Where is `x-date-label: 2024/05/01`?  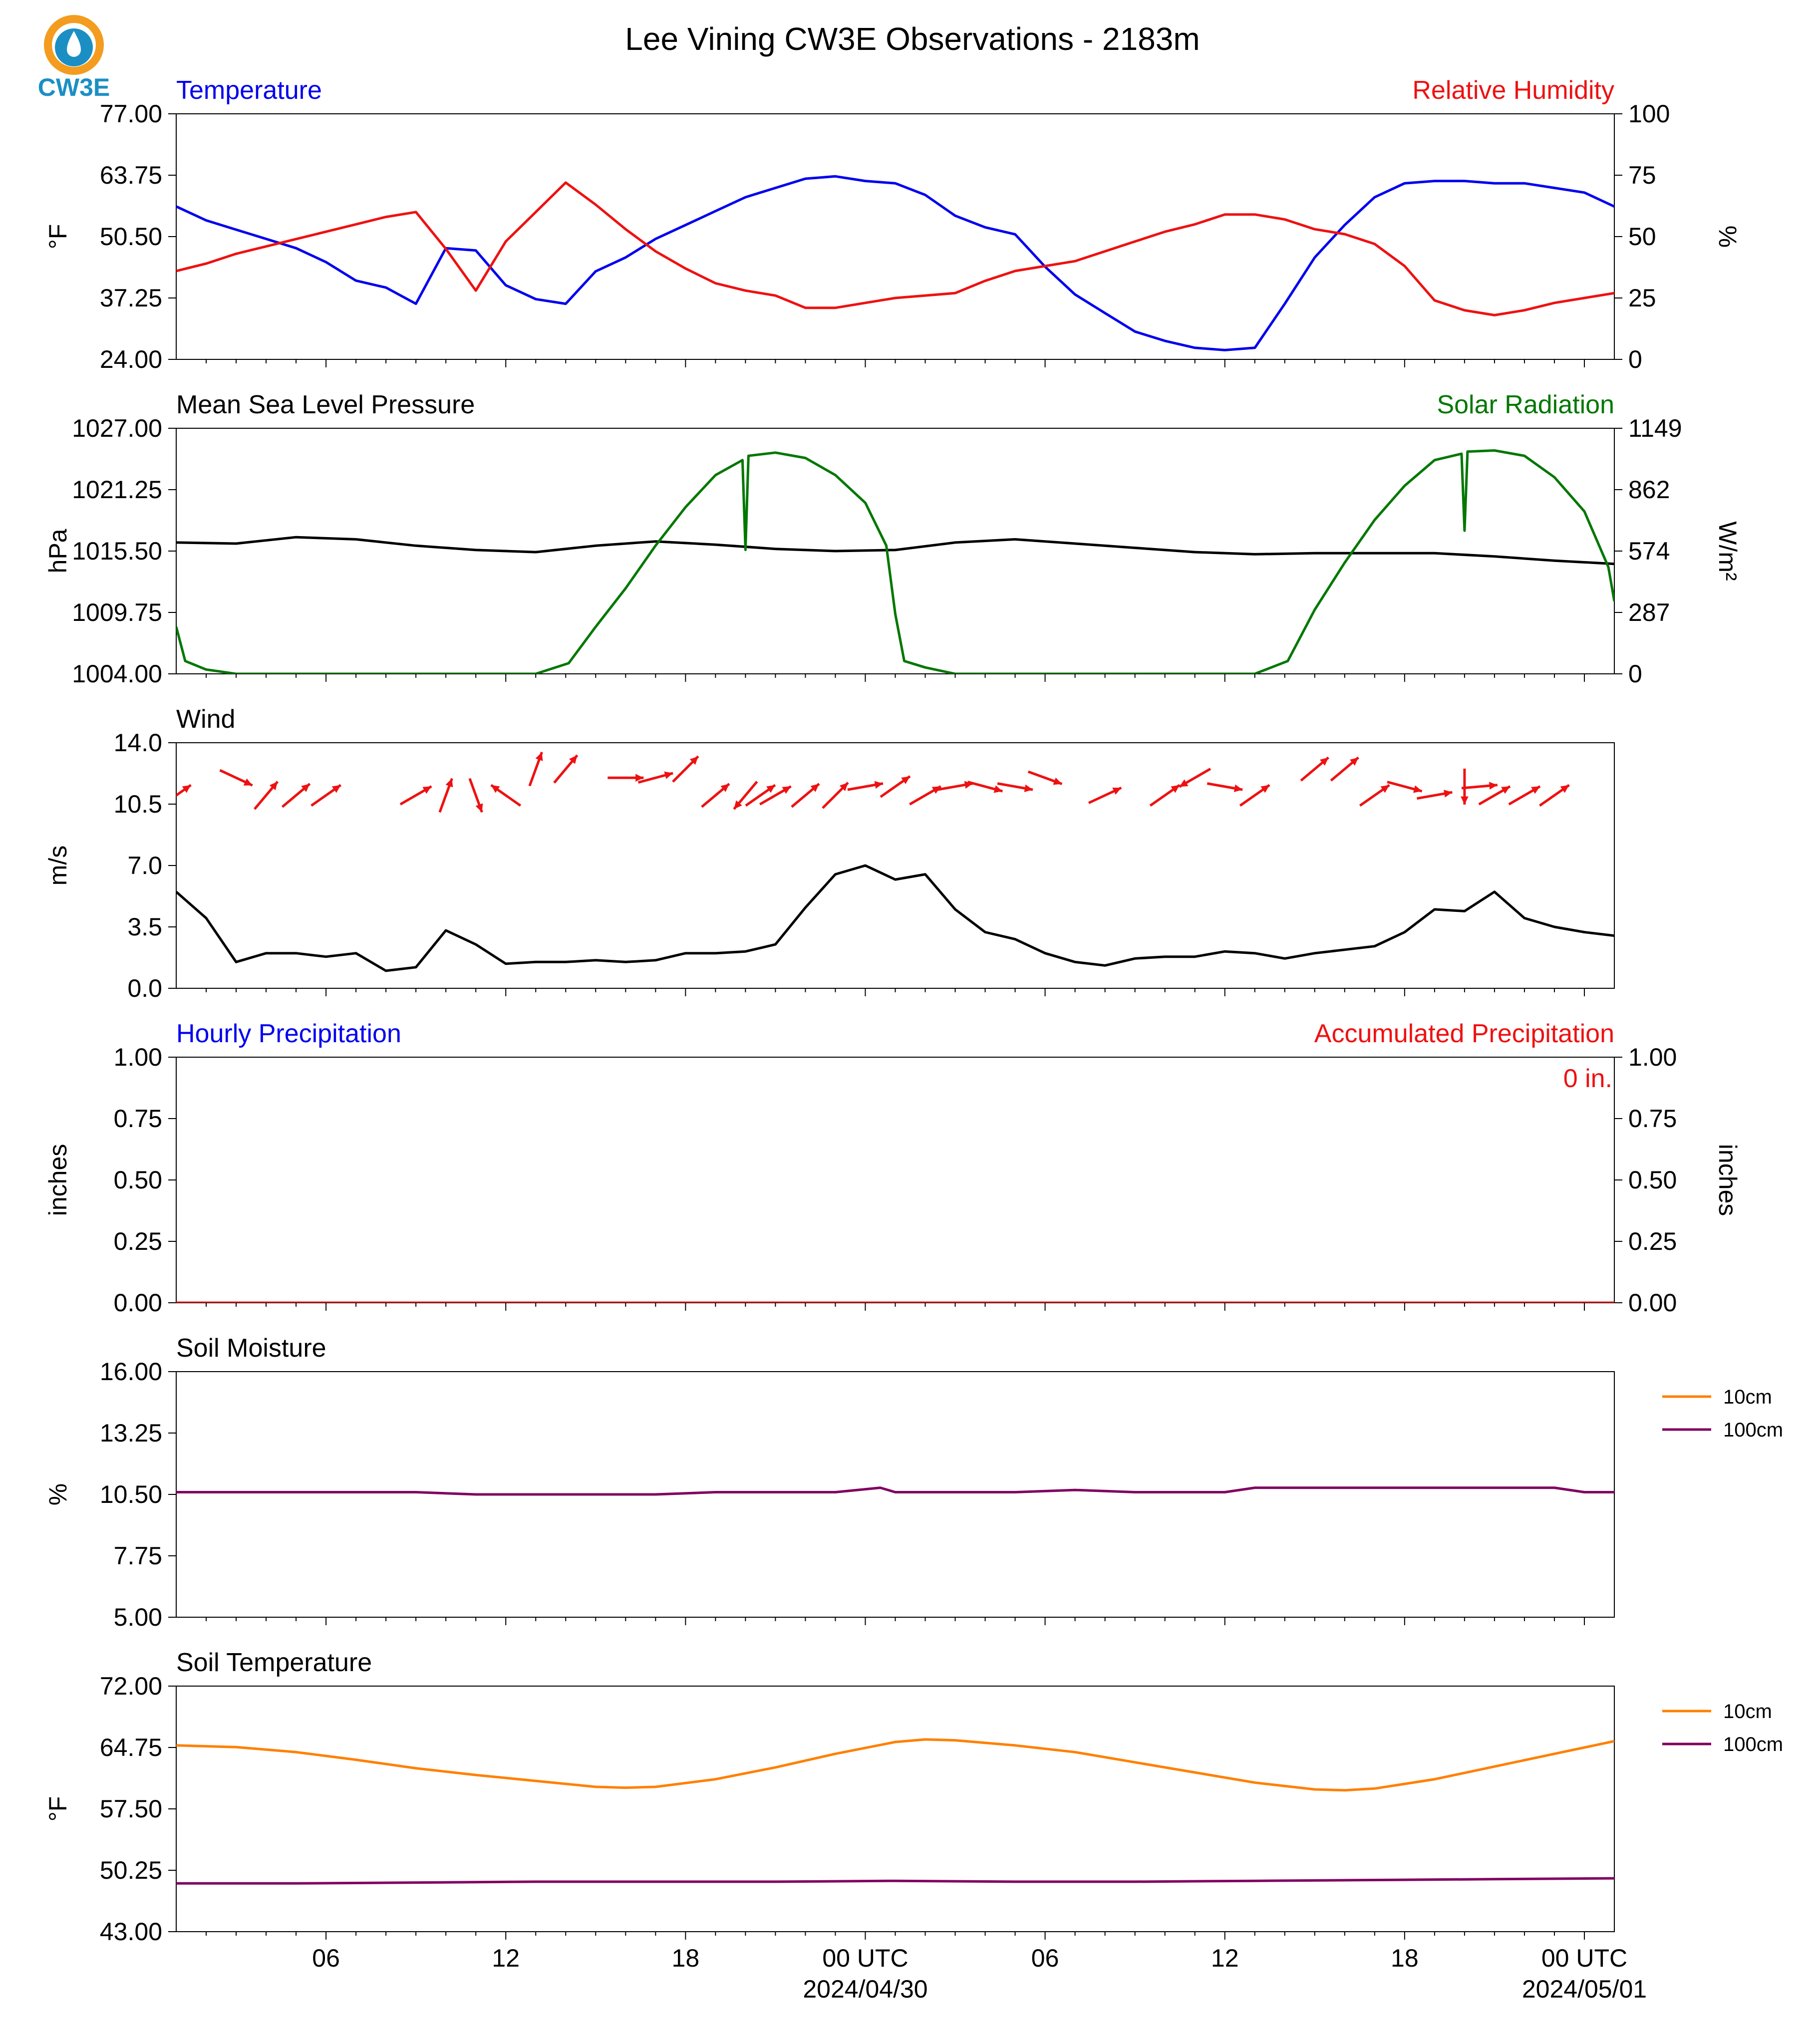
x-date-label: 2024/05/01 is located at coordinates (1584, 1989).